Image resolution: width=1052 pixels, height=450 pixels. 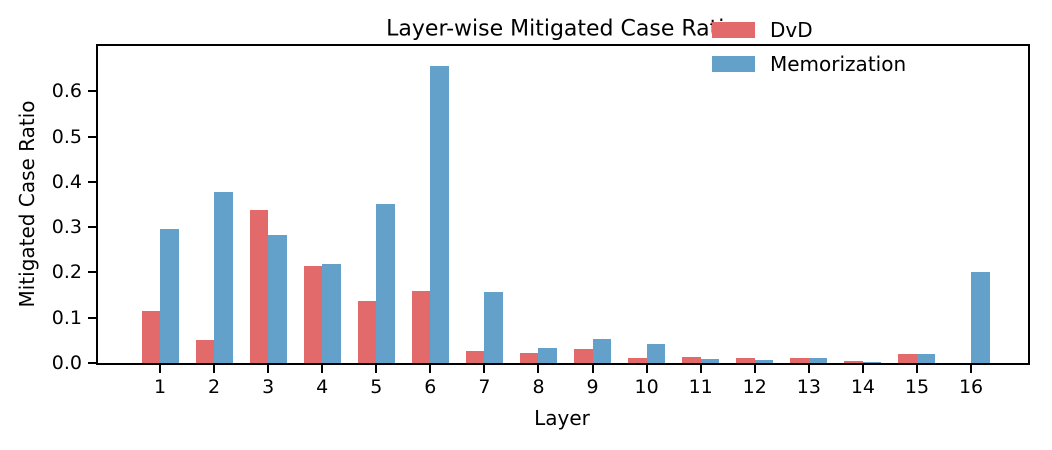 I want to click on y-tick-label: 0.2, so click(x=66, y=272).